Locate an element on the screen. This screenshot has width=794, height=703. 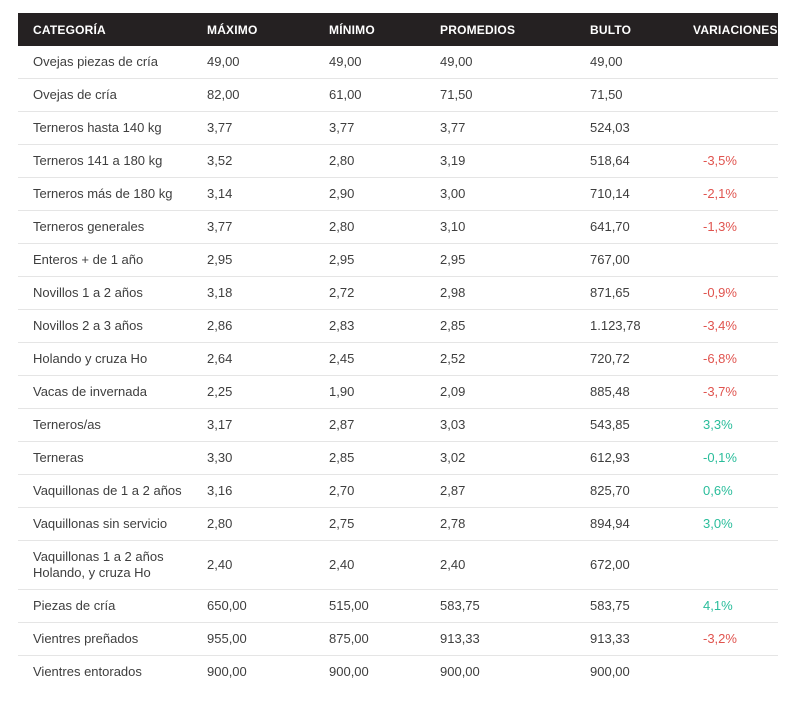
table-row: Terneros/as 3,17 2,87 3,03 543,85 3,3% is located at coordinates (398, 425).